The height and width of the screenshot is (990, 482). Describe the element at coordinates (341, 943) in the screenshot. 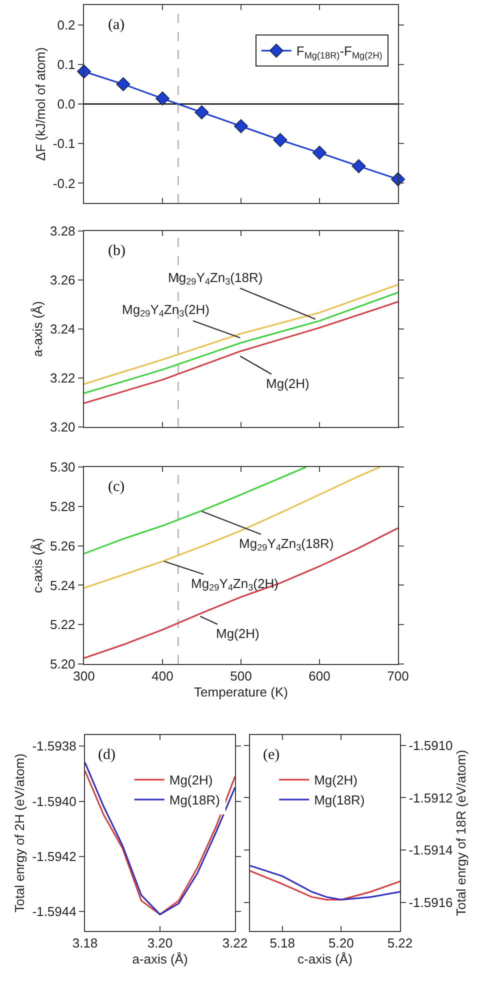

I see `x-tick-label: 5.20` at that location.